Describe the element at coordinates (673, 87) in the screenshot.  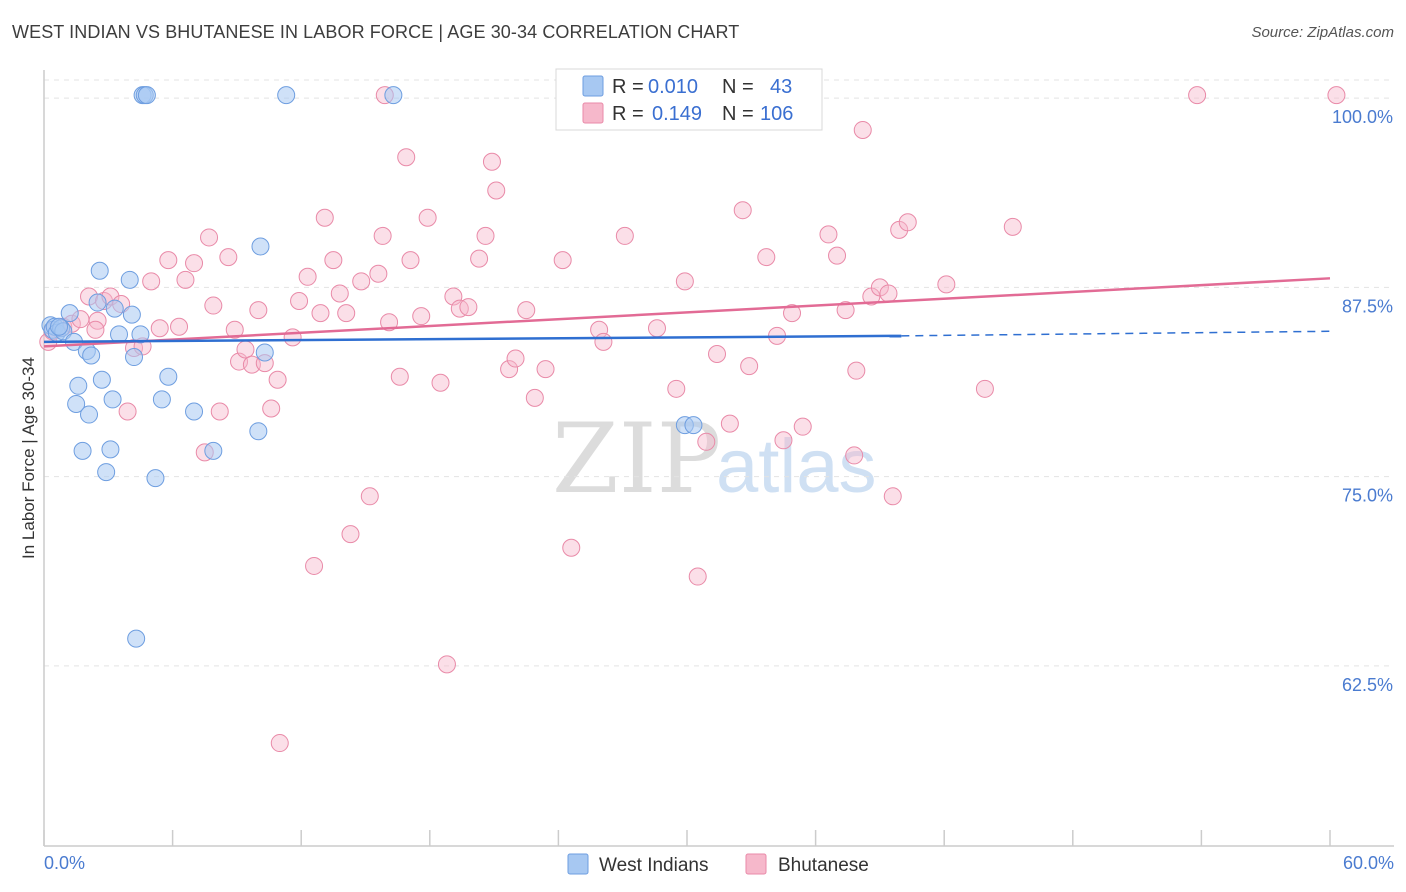
I see `legend-r-value-west-indians: 0.010` at that location.